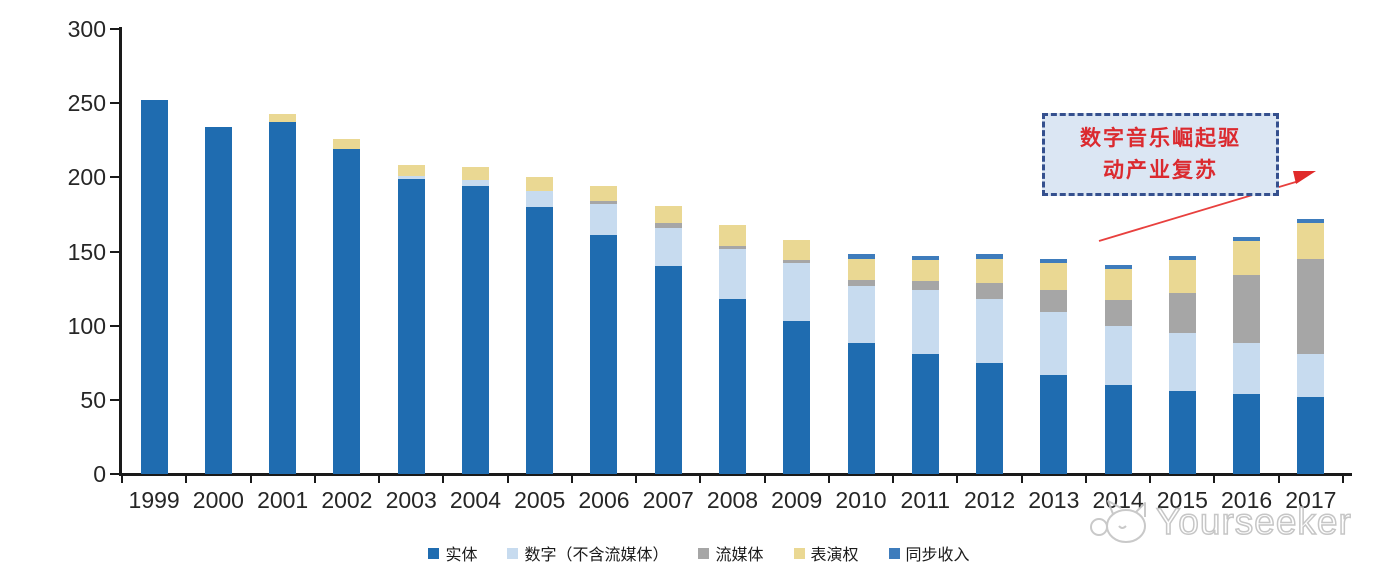 The image size is (1398, 582). What do you see at coordinates (513, 553) in the screenshot?
I see `legend-swatch-digital-excl-streaming` at bounding box center [513, 553].